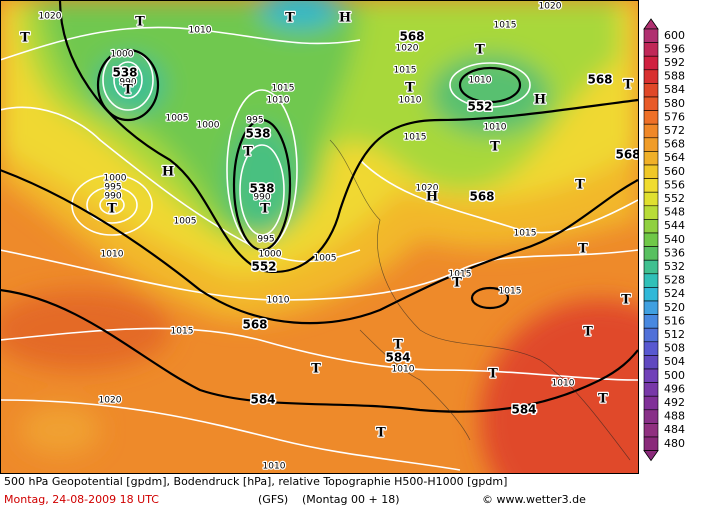  What do you see at coordinates (674, 35) in the screenshot?
I see `colorbar-label: 600` at bounding box center [674, 35].